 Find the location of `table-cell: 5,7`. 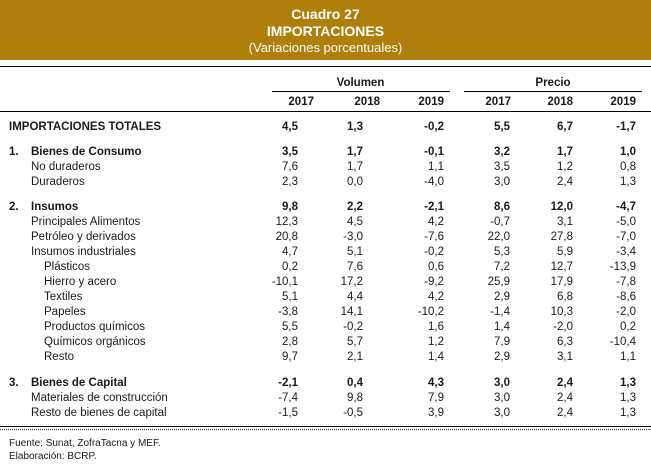

table-cell: 5,7 is located at coordinates (355, 342).